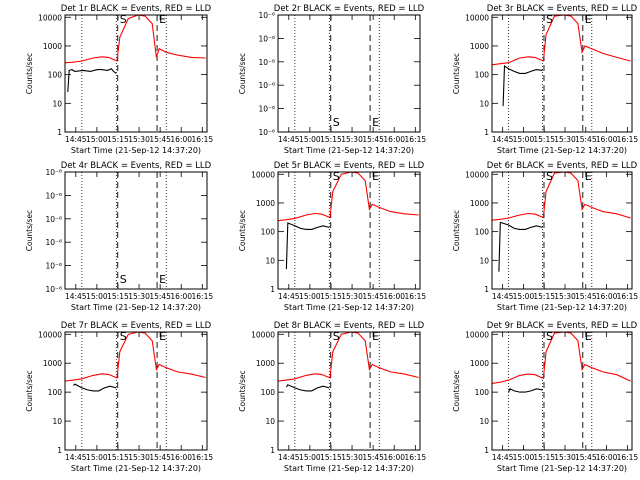  What do you see at coordinates (348, 196) in the screenshot?
I see `lld-series-line` at bounding box center [348, 196].